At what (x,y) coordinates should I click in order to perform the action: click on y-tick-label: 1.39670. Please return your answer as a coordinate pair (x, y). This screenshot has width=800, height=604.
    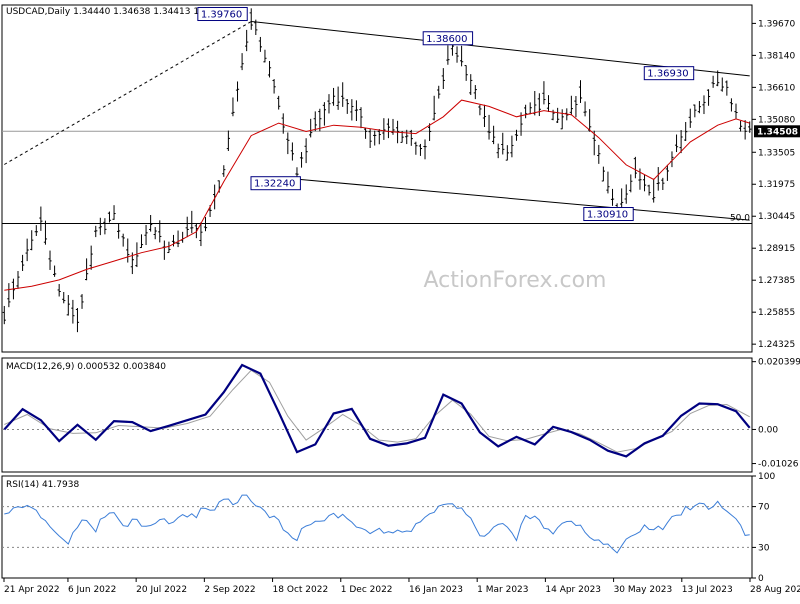
    Looking at the image, I should click on (776, 24).